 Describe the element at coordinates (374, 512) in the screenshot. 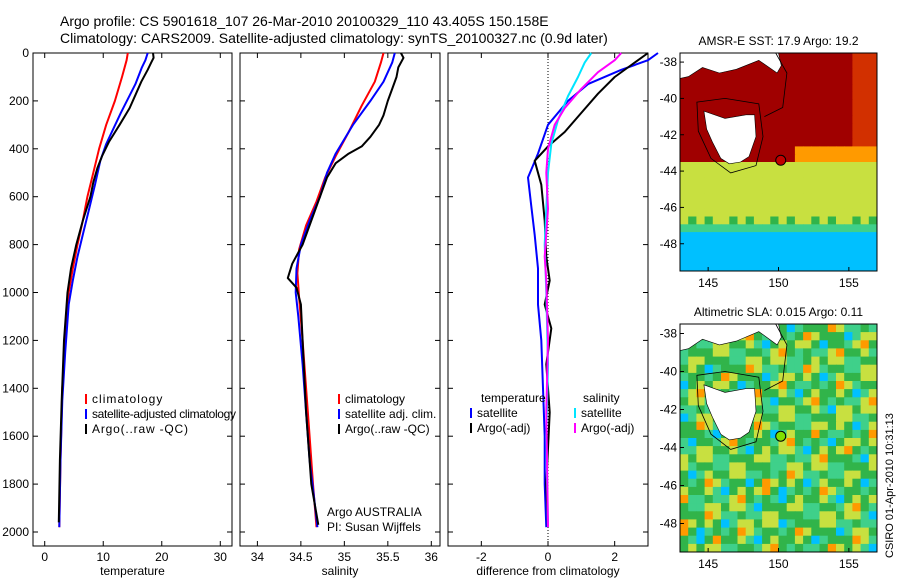

I see `annotation-institution: Argo AUSTRALIA` at that location.